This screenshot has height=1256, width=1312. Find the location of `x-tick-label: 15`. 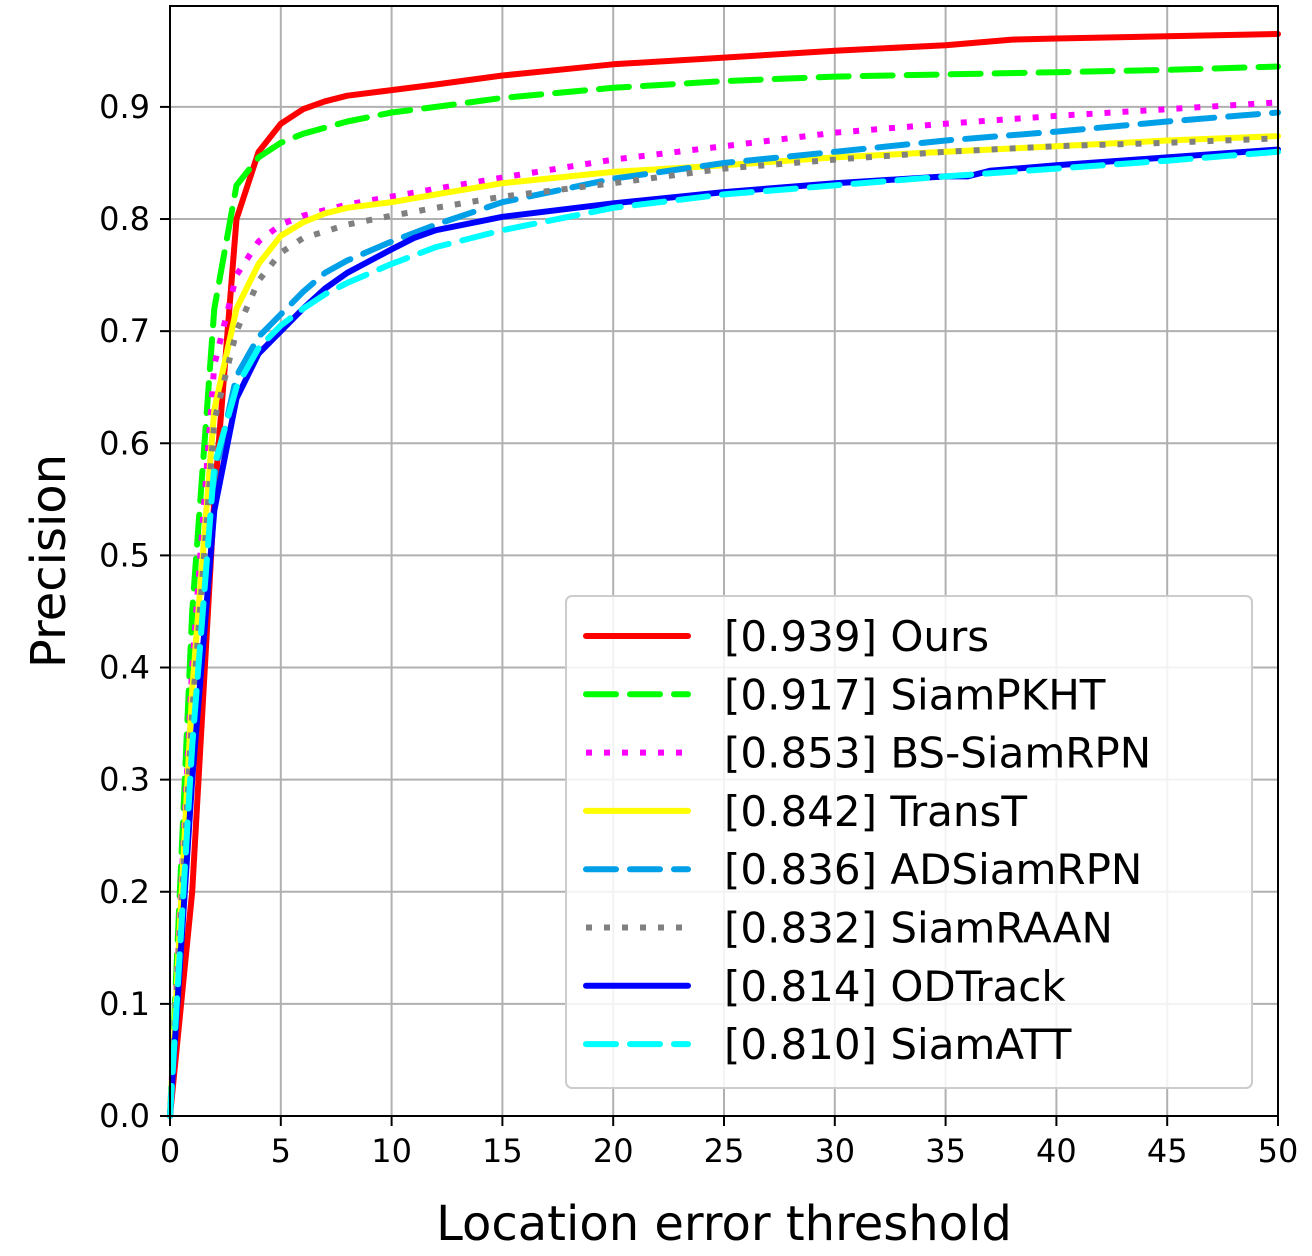

x-tick-label: 15 is located at coordinates (502, 1151).